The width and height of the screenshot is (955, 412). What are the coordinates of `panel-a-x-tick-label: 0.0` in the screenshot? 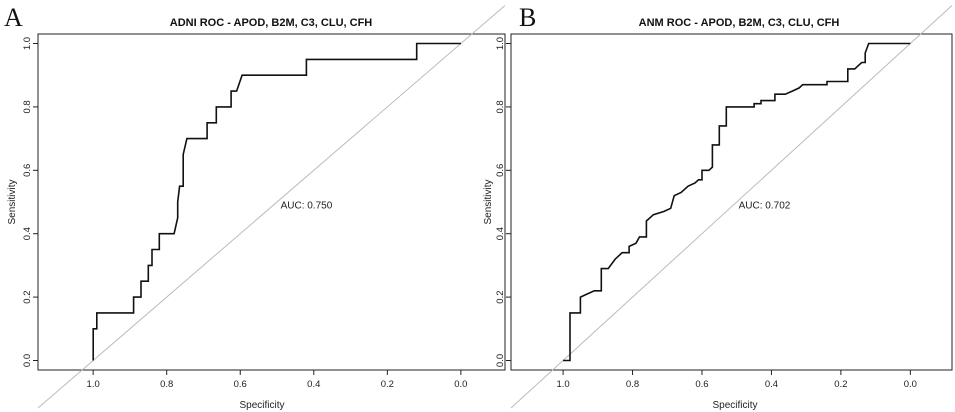 It's located at (460, 384).